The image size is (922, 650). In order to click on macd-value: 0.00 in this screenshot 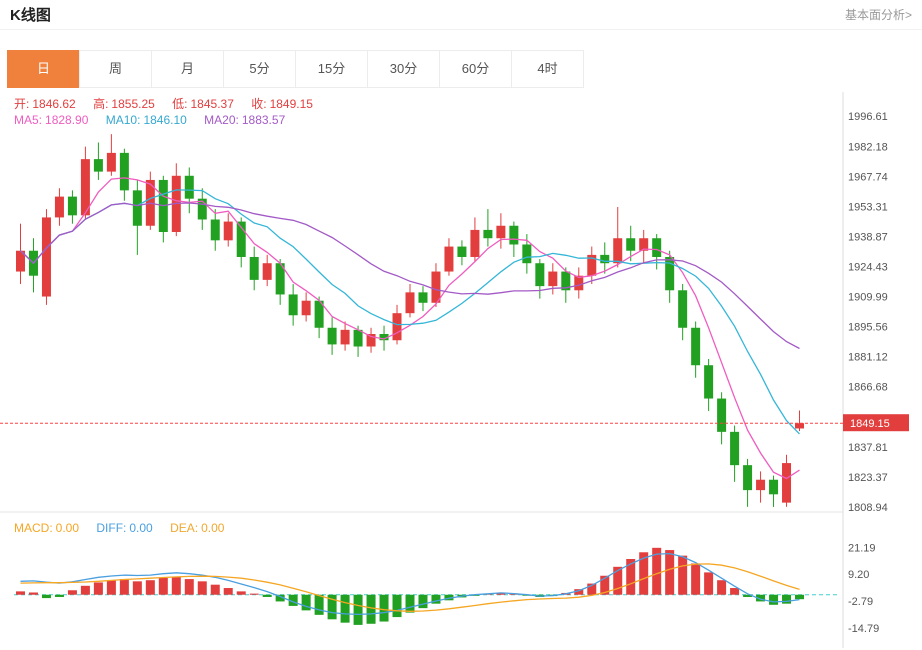, I will do `click(67, 528)`.